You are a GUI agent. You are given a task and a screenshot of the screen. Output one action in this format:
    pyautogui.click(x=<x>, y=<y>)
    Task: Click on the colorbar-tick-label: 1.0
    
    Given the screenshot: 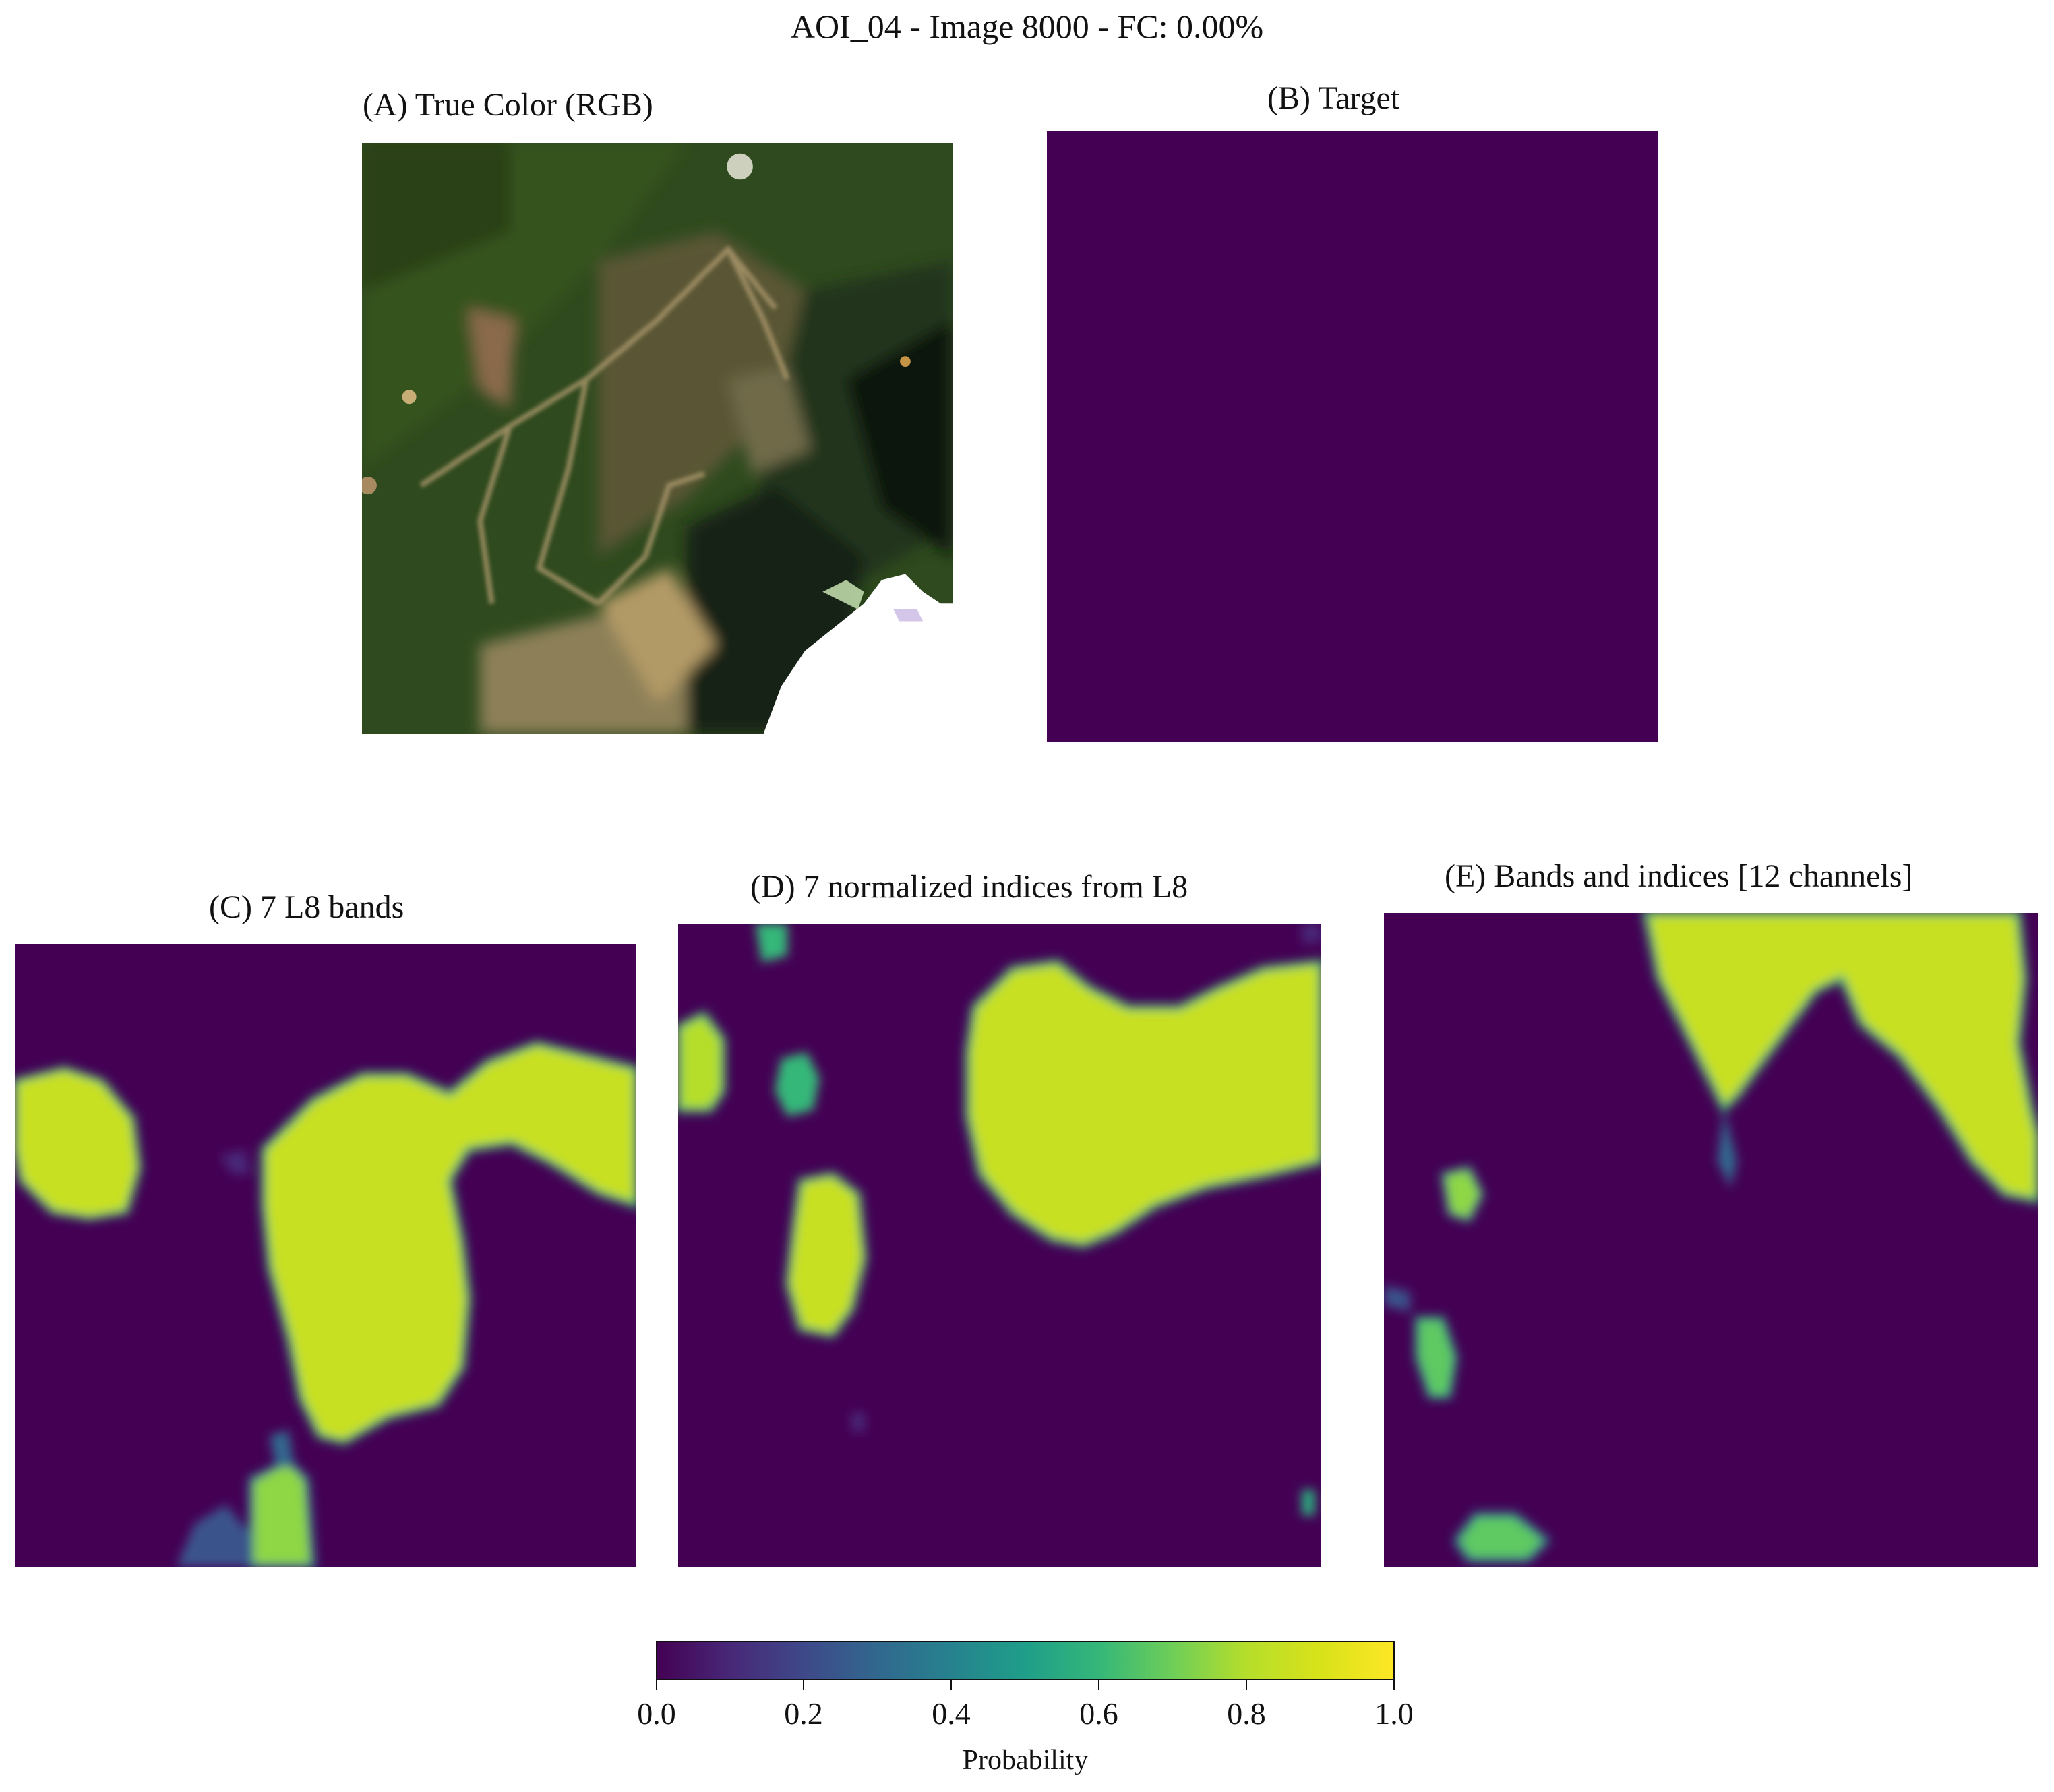 What is the action you would take?
    pyautogui.click(x=1394, y=1713)
    